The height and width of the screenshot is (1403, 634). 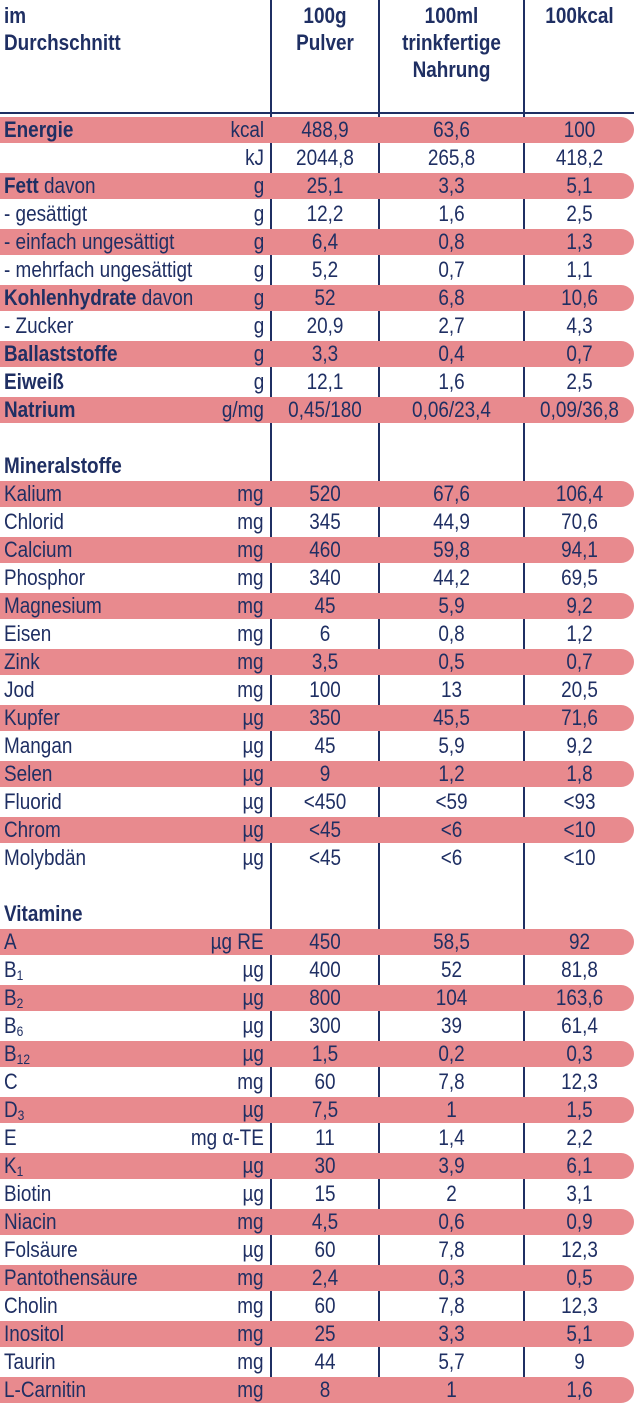 I want to click on value-per-100kcal: 0,9, so click(x=579, y=1221).